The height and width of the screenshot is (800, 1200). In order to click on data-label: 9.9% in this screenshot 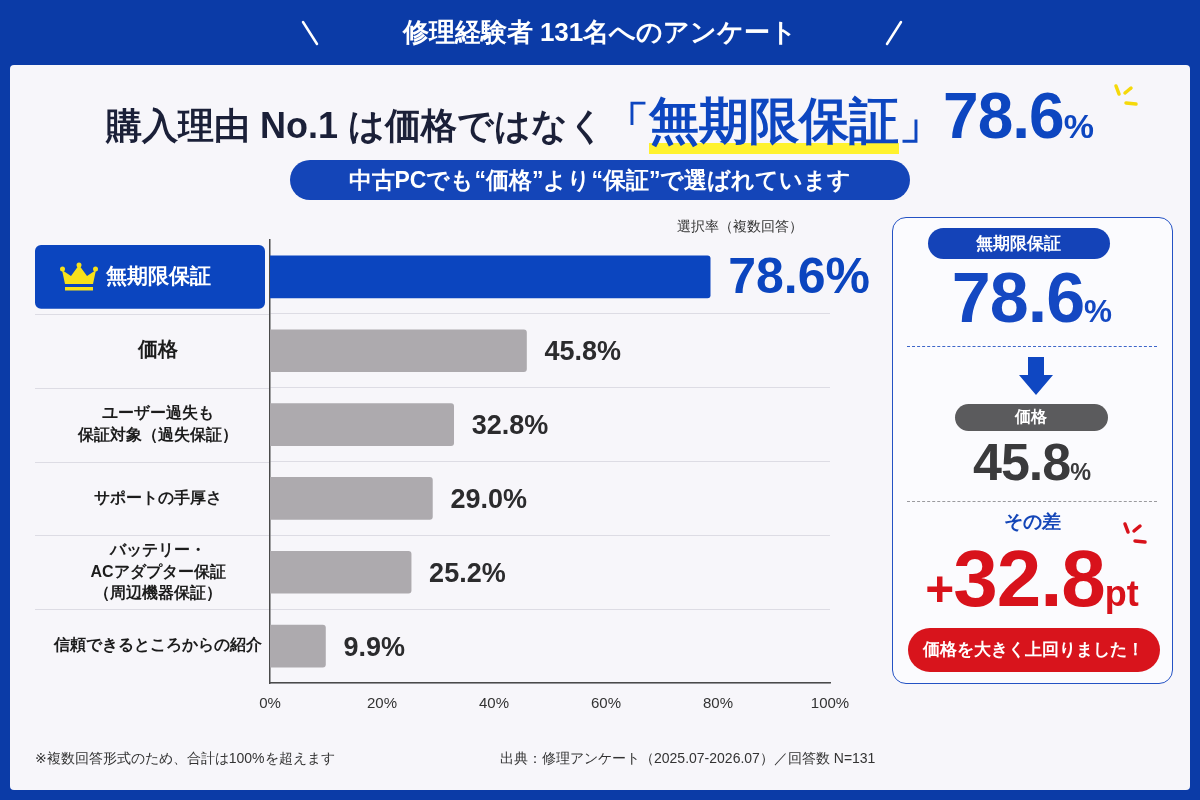, I will do `click(374, 646)`.